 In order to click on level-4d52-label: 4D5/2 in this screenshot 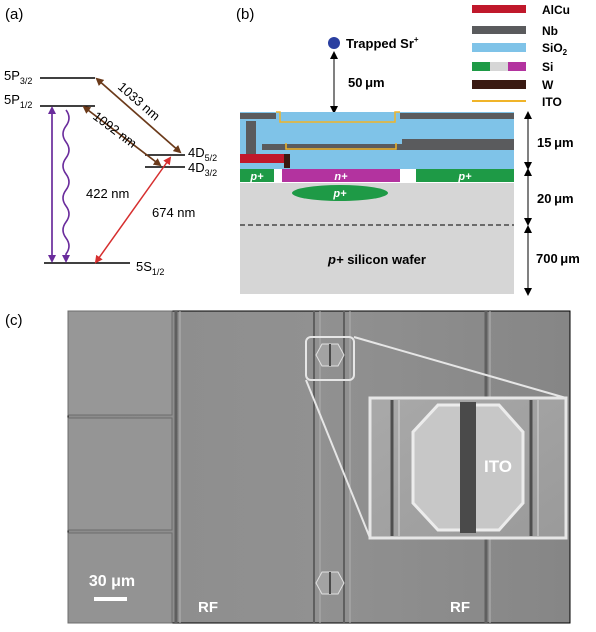, I will do `click(202, 154)`.